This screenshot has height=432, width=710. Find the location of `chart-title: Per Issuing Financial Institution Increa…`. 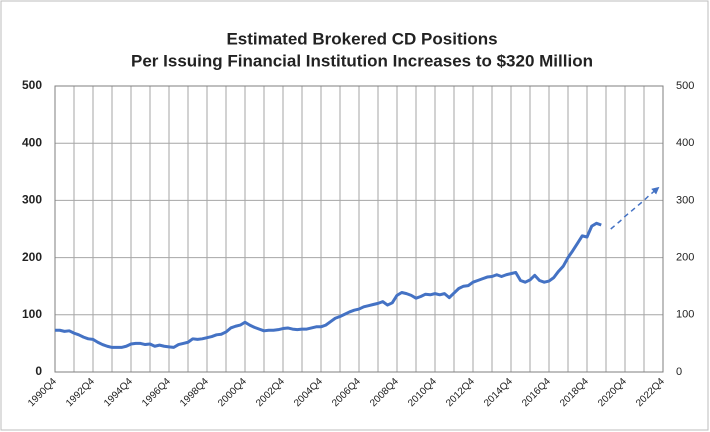

chart-title: Per Issuing Financial Institution Increa… is located at coordinates (362, 60).